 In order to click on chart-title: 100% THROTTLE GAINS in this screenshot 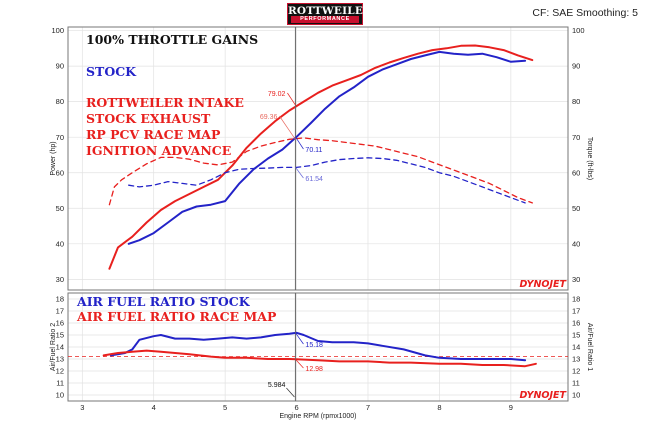, I will do `click(172, 39)`.